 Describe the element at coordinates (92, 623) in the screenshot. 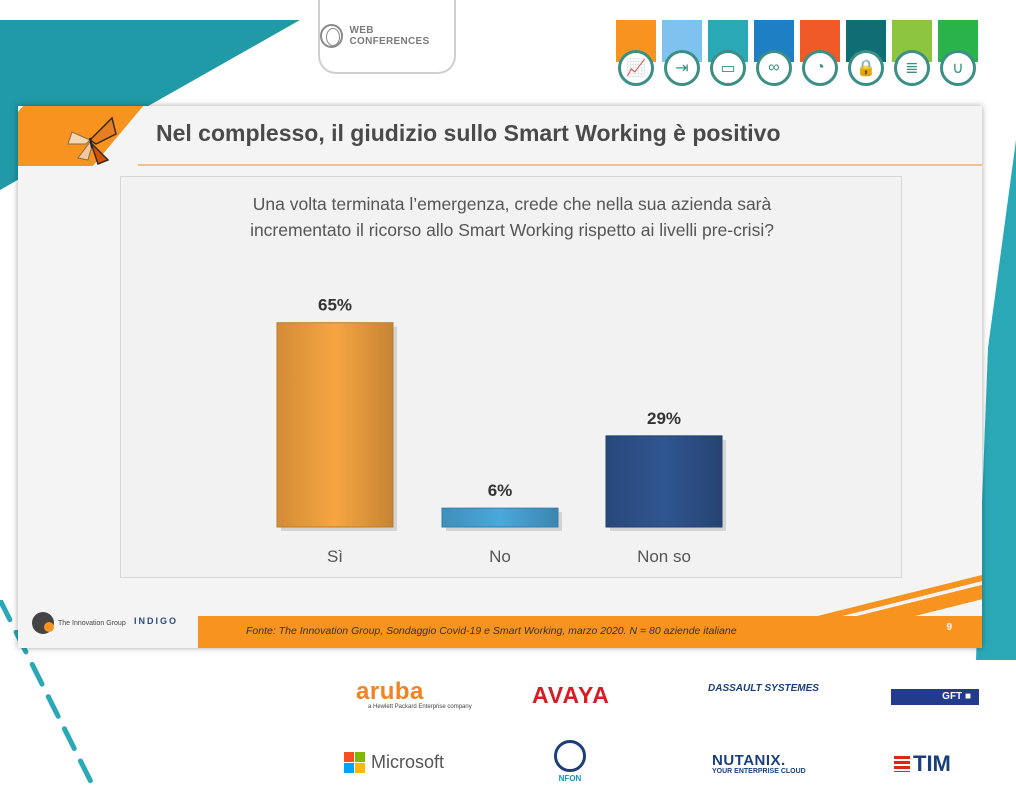

I see `innovation-group-label: The Innovation Group` at that location.